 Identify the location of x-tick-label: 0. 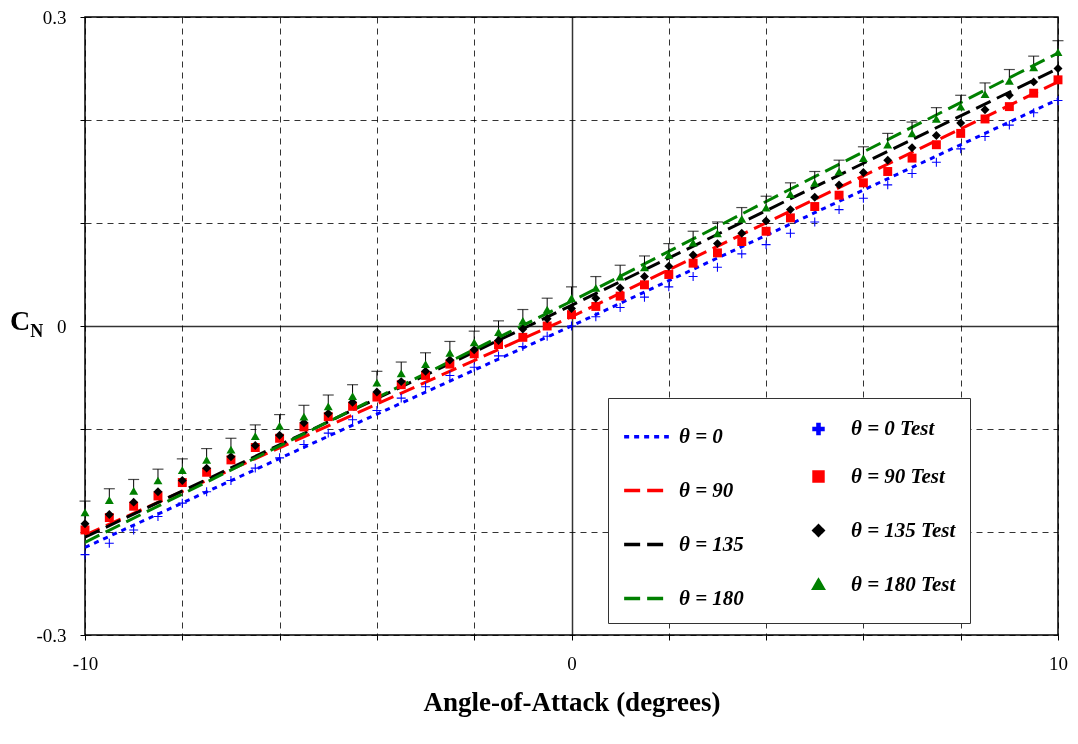
(572, 663).